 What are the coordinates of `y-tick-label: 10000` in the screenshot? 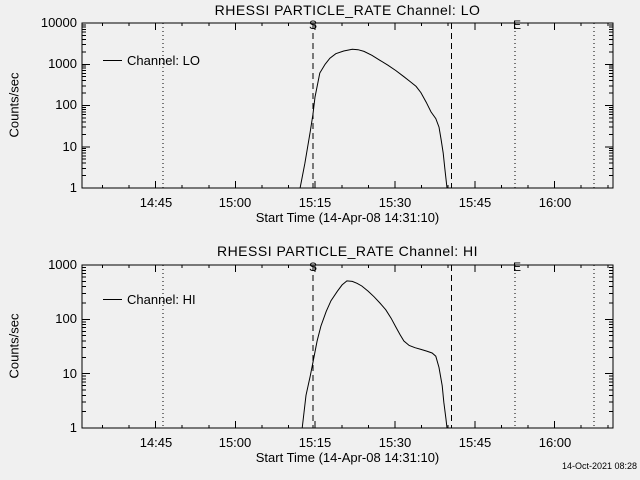 It's located at (58, 22).